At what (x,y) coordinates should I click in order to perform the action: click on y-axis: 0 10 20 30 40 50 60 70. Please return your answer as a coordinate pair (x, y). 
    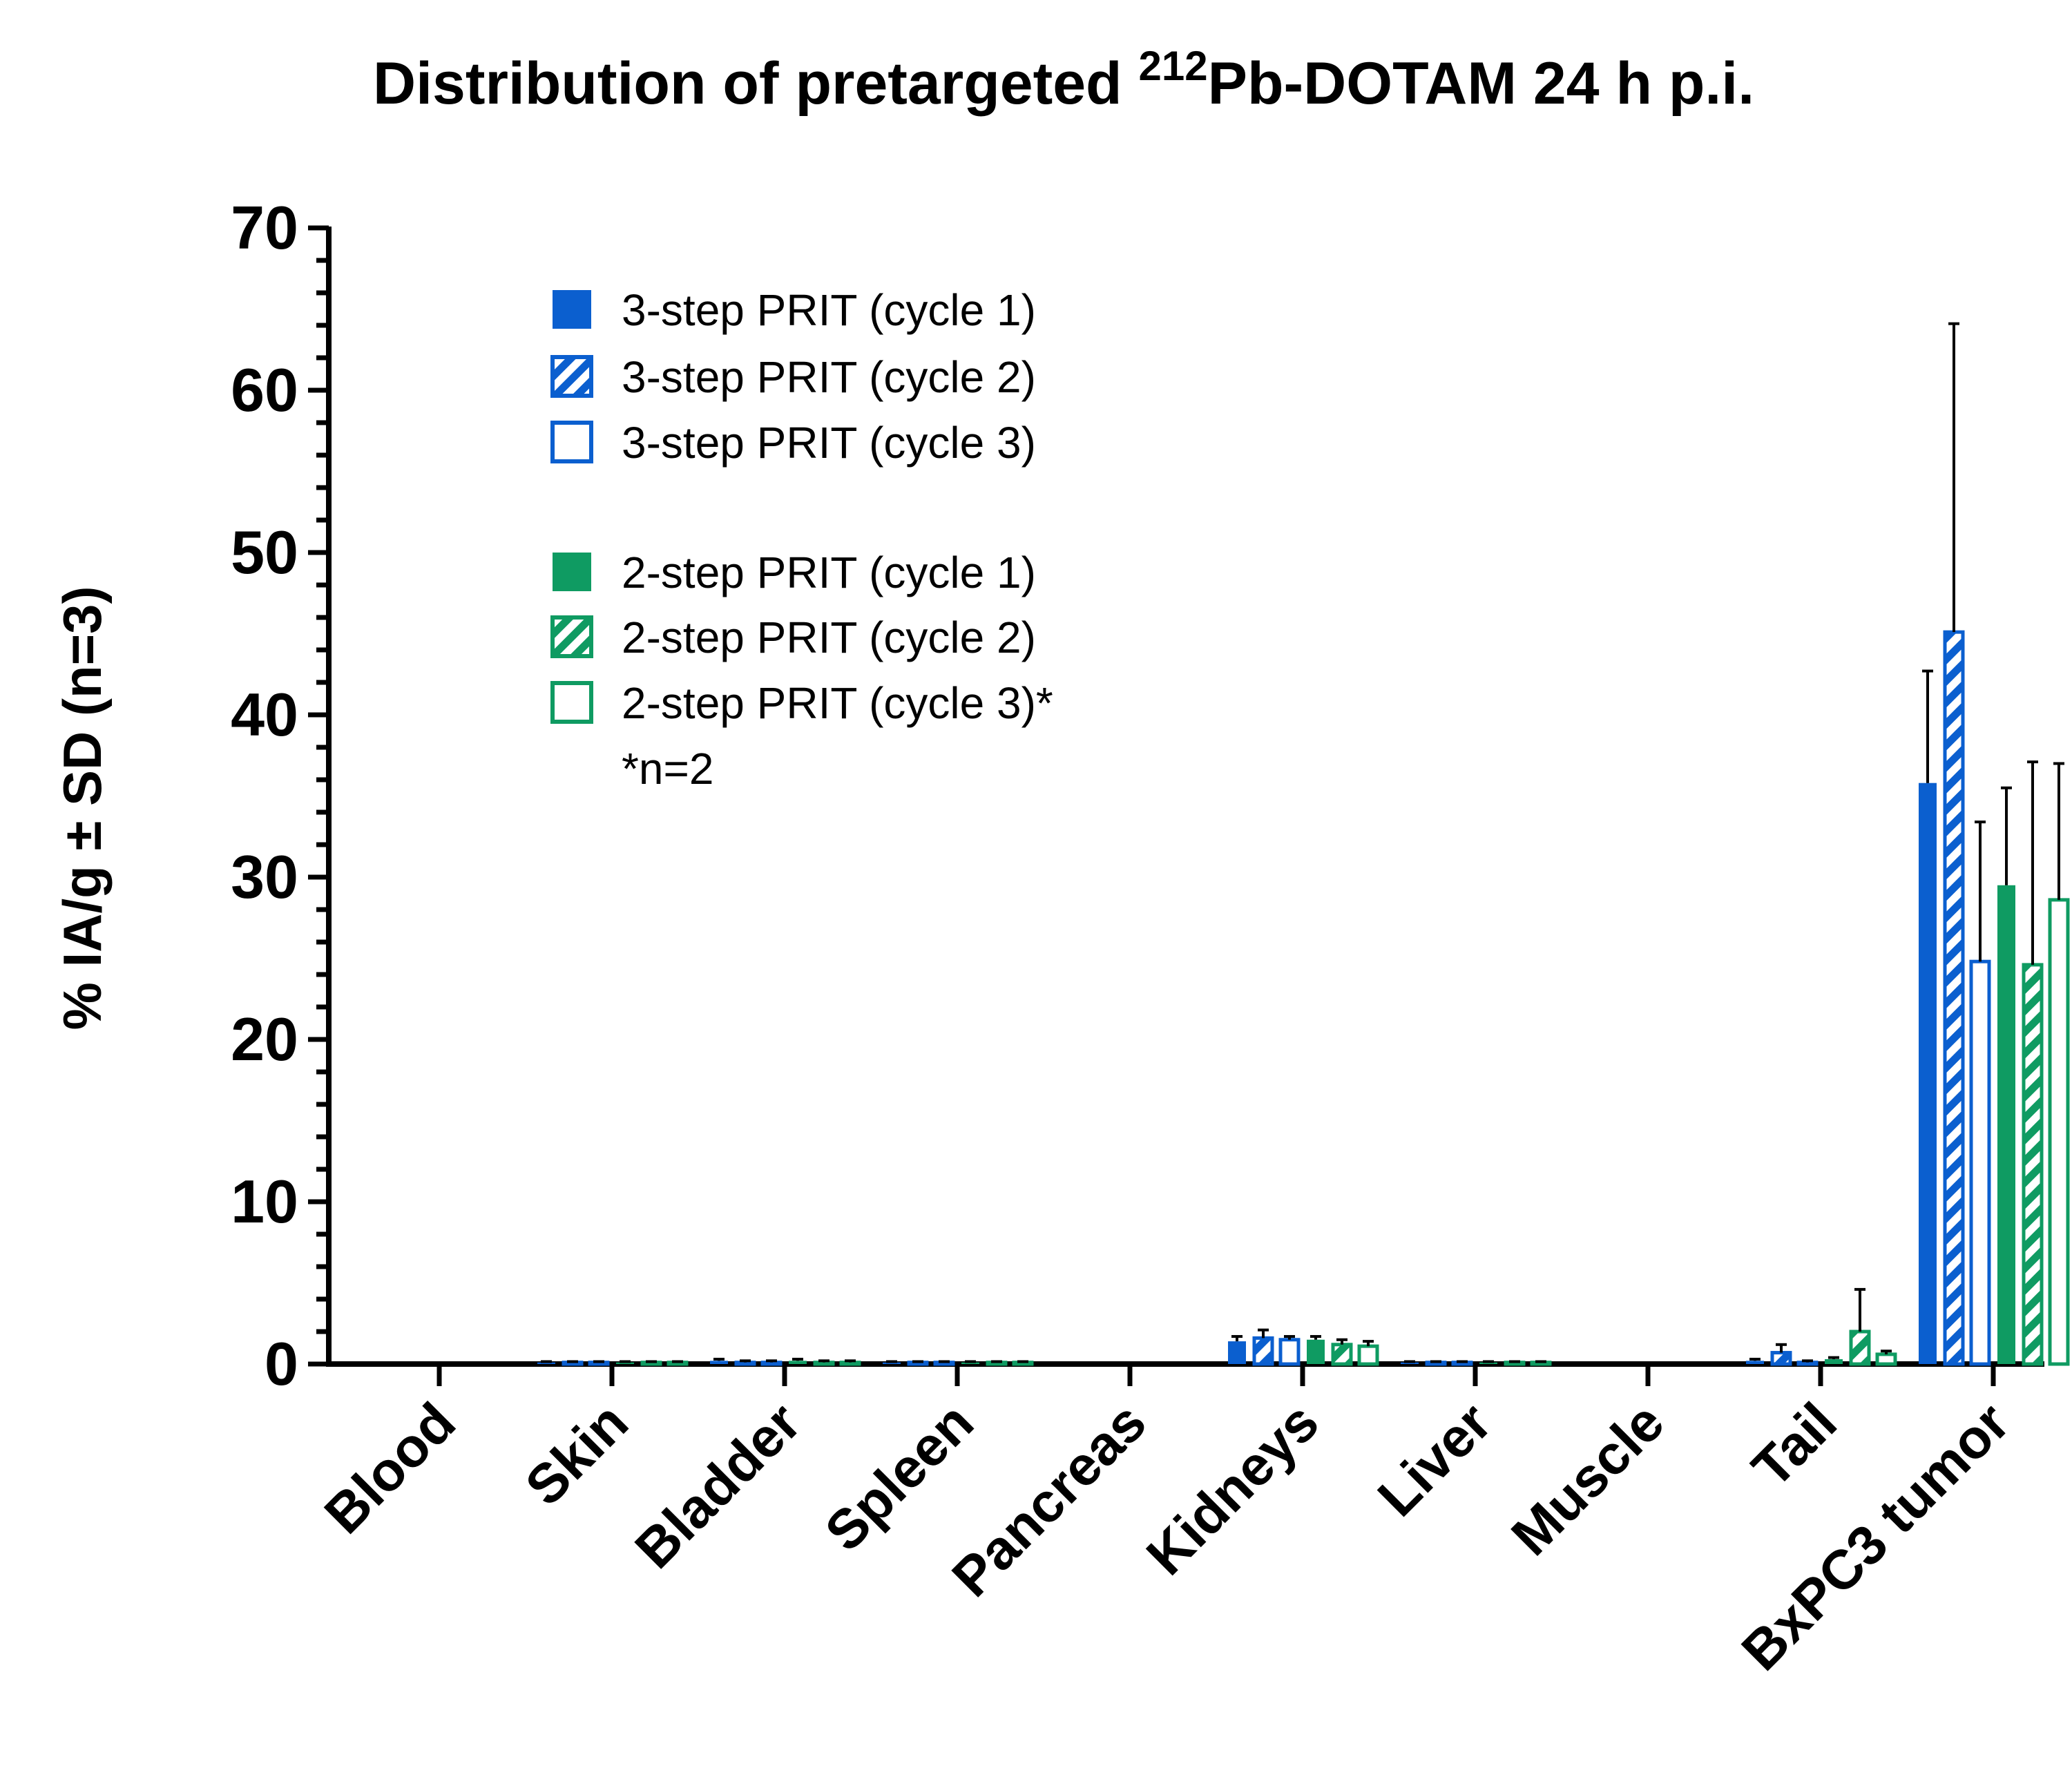
    Looking at the image, I should click on (281, 795).